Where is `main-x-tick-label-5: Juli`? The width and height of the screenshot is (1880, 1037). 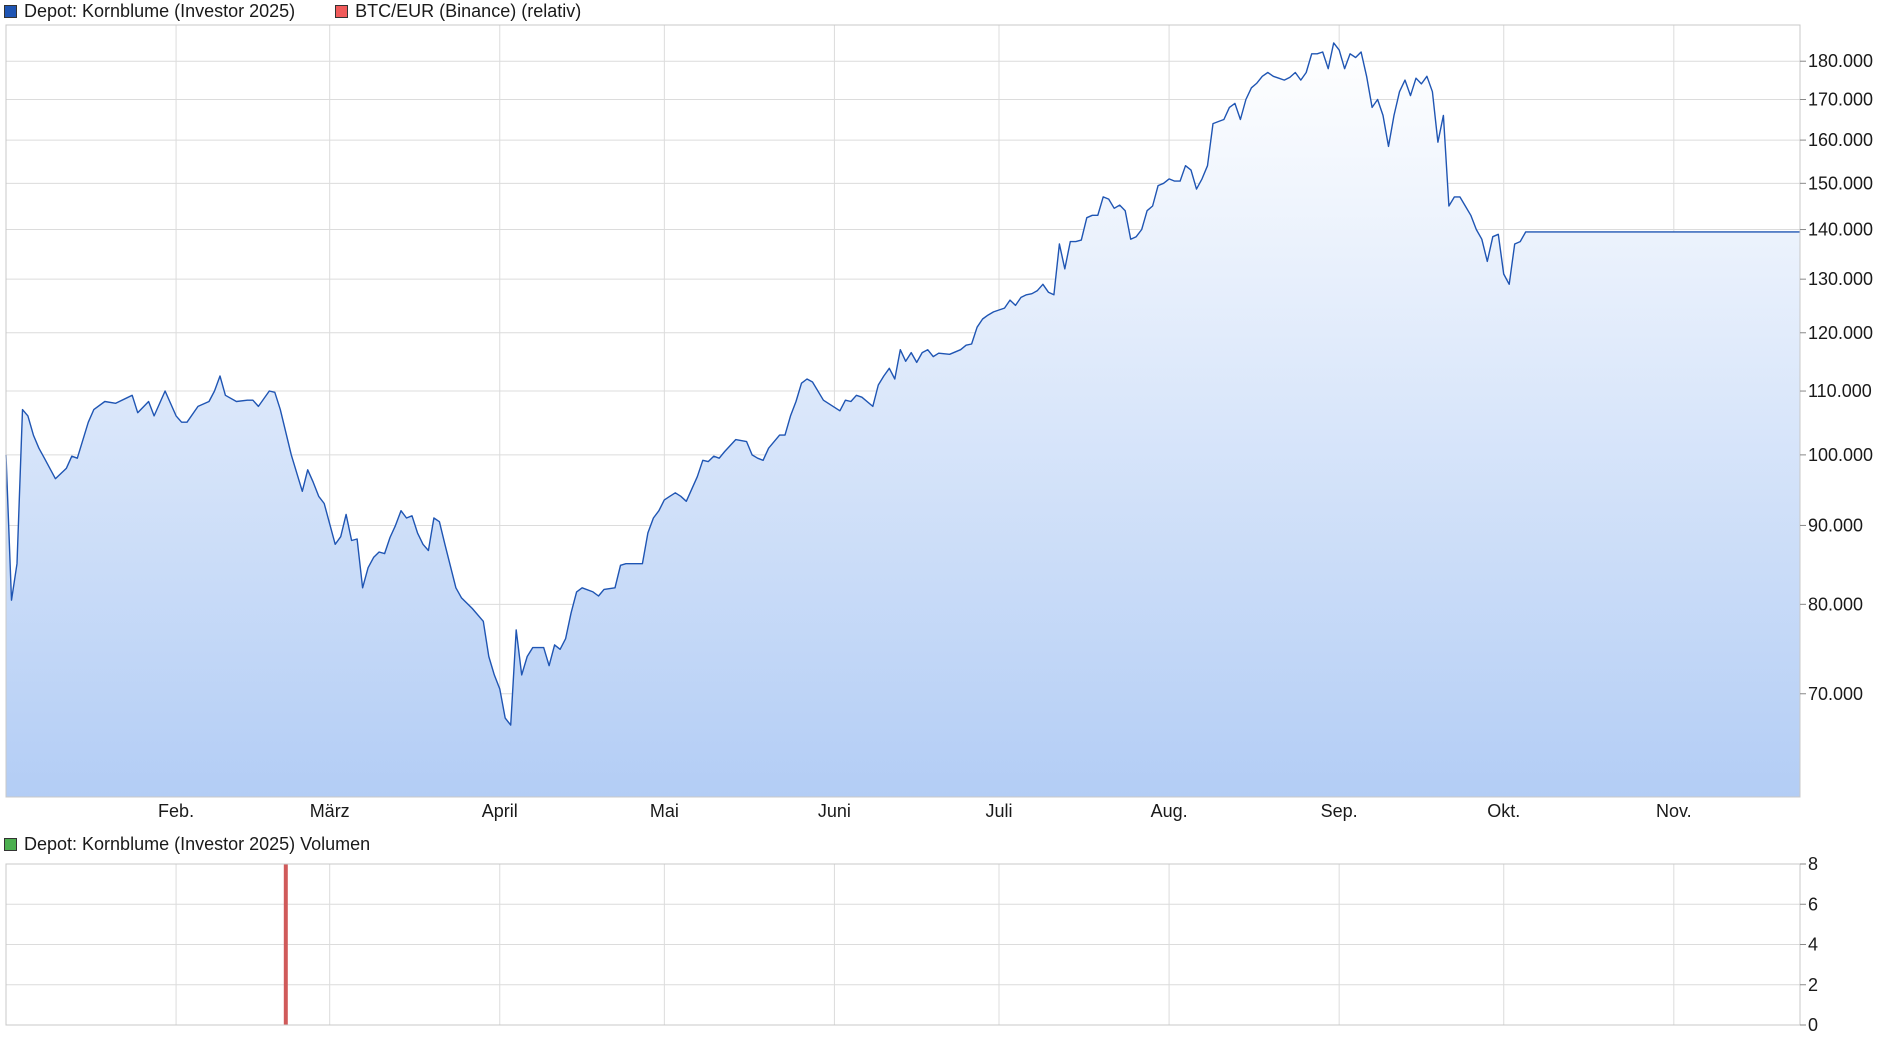
main-x-tick-label-5: Juli is located at coordinates (999, 811).